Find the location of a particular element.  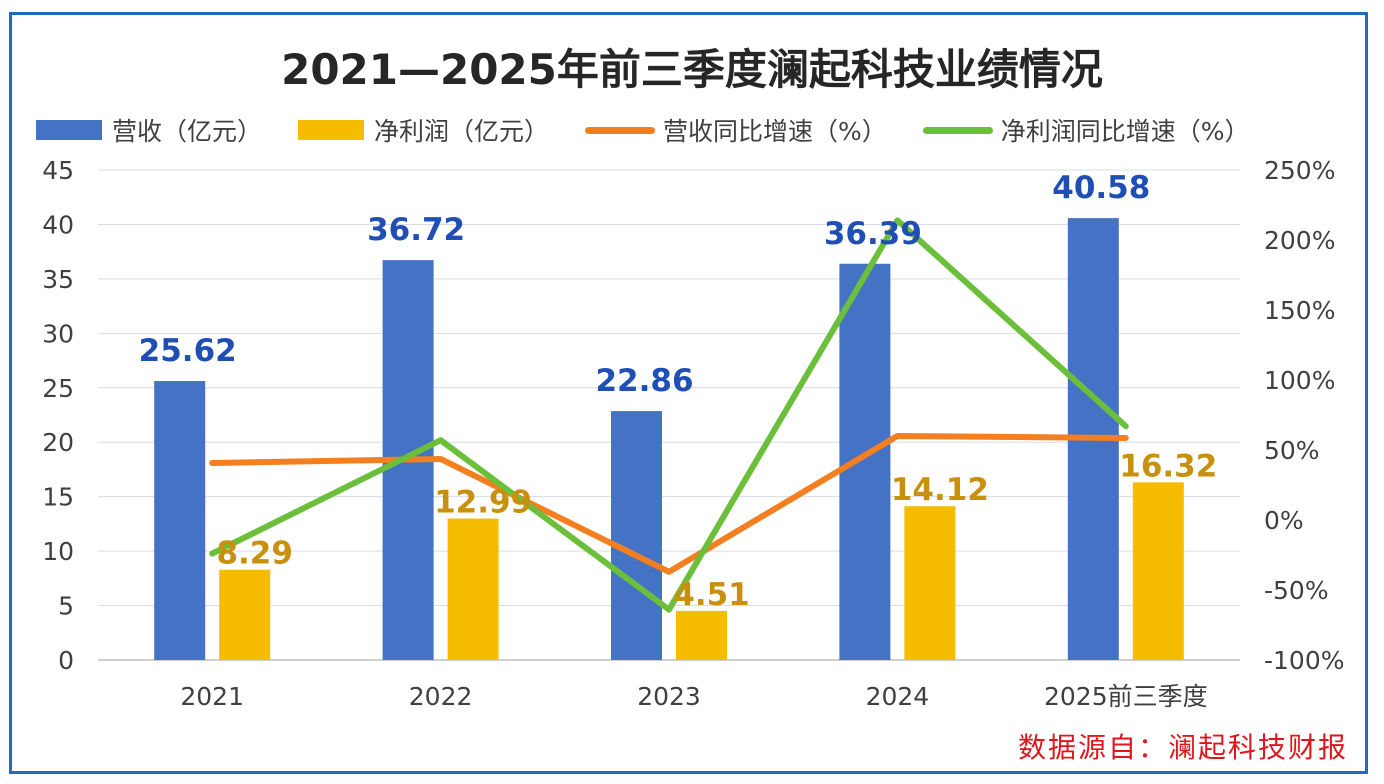

y-right-tick-label: 200% is located at coordinates (1299, 240).